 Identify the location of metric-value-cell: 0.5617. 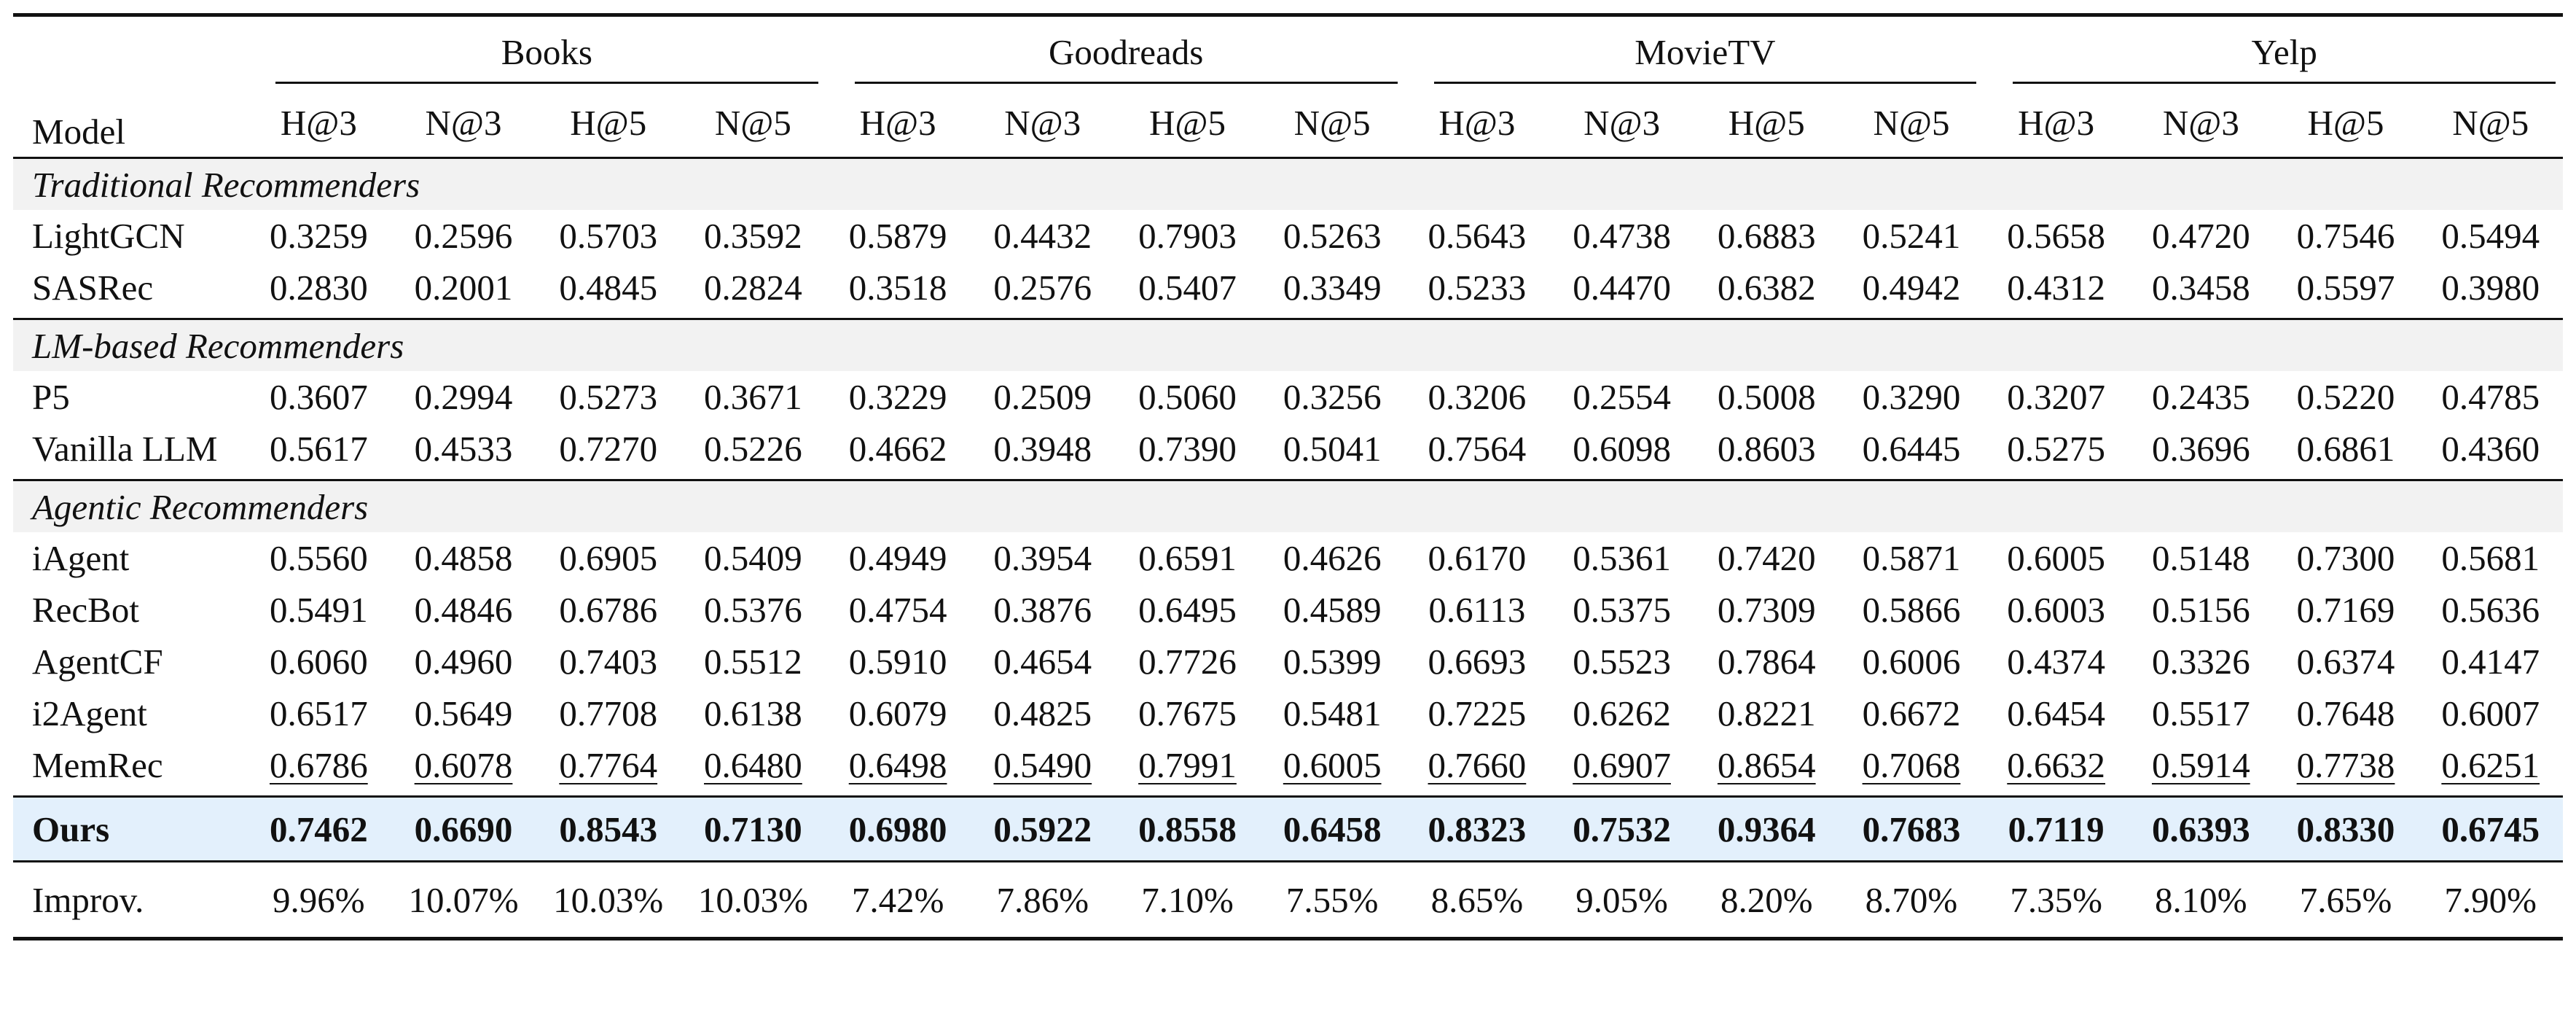
(318, 449).